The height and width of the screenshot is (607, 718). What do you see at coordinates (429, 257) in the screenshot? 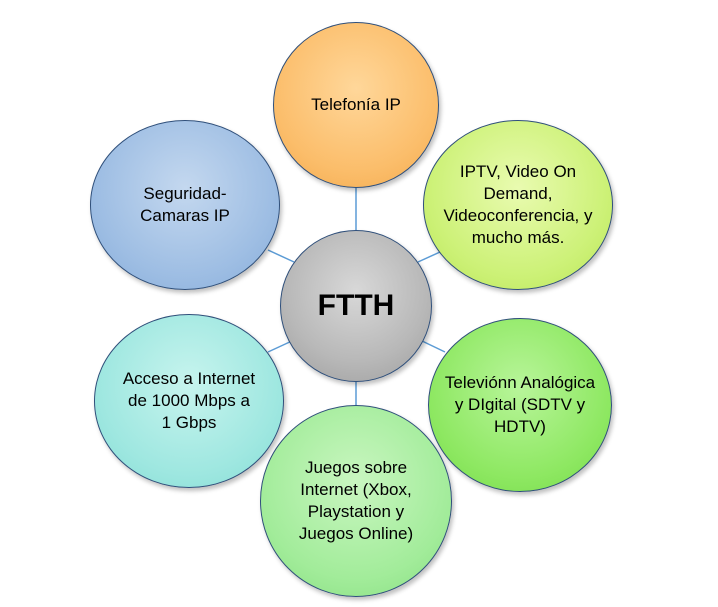
I see `connector-iptv` at bounding box center [429, 257].